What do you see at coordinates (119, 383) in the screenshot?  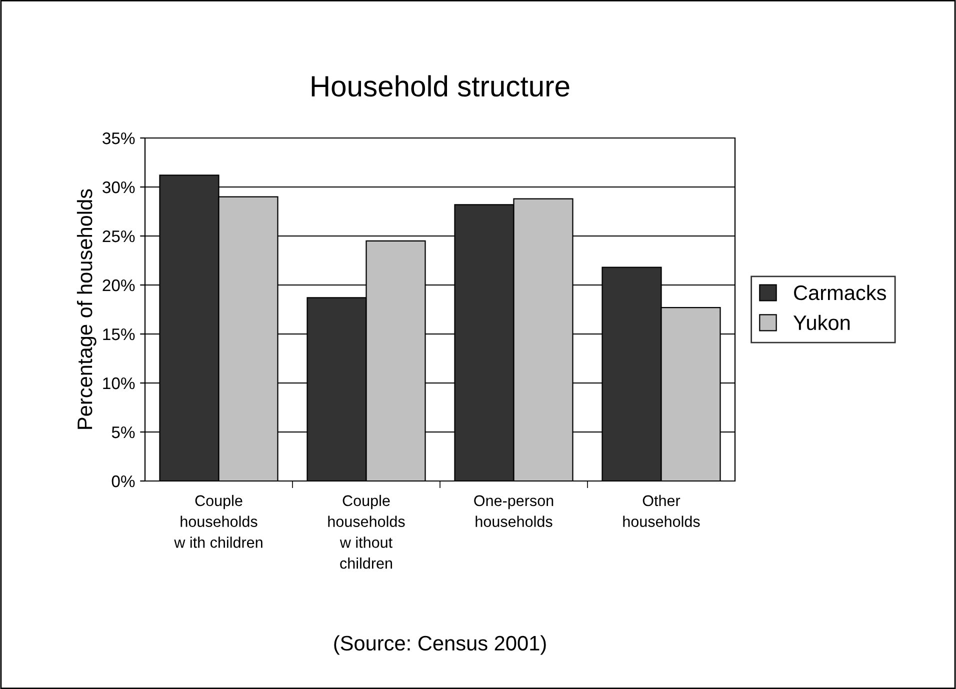 I see `y-tick-label: 10%` at bounding box center [119, 383].